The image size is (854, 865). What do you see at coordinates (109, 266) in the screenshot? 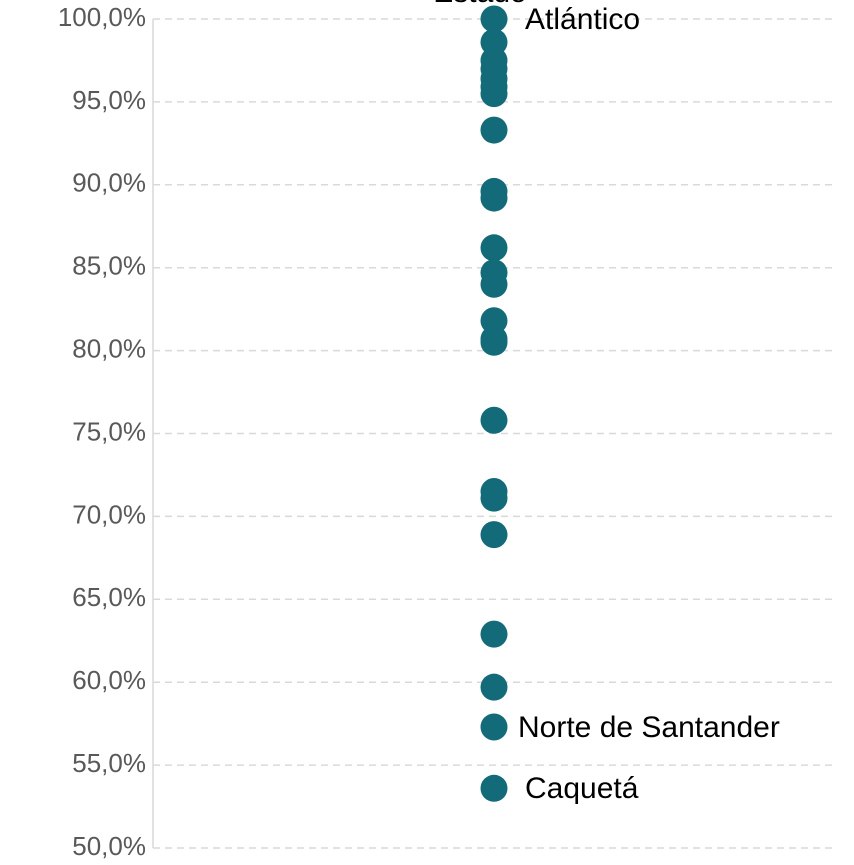
I see `y-tick-label: 85,0%` at bounding box center [109, 266].